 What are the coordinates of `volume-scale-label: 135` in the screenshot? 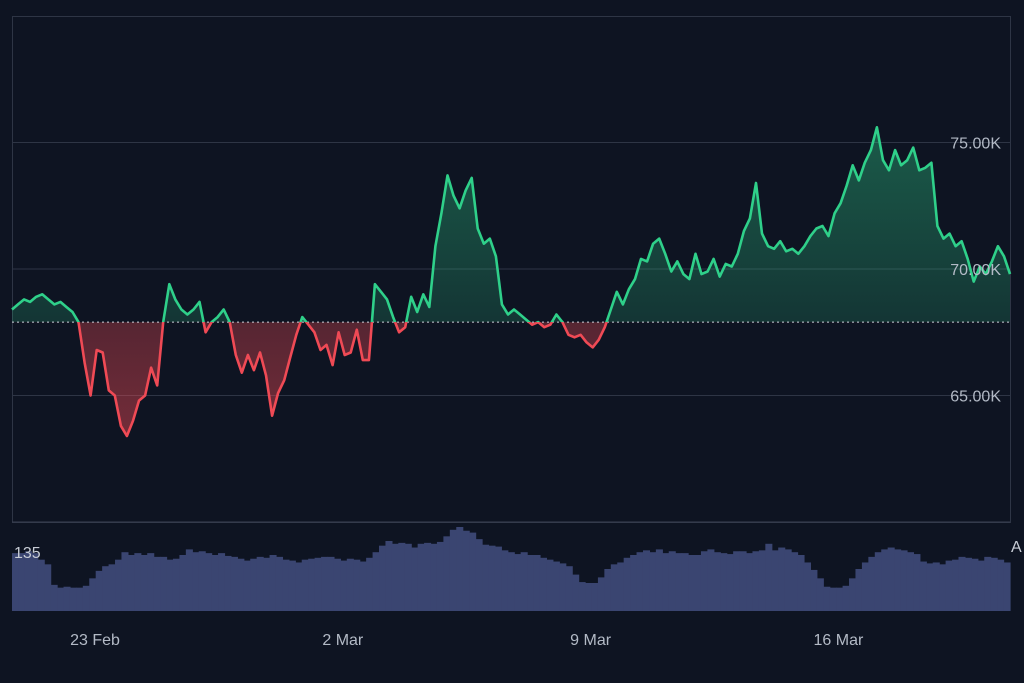 It's located at (27, 553).